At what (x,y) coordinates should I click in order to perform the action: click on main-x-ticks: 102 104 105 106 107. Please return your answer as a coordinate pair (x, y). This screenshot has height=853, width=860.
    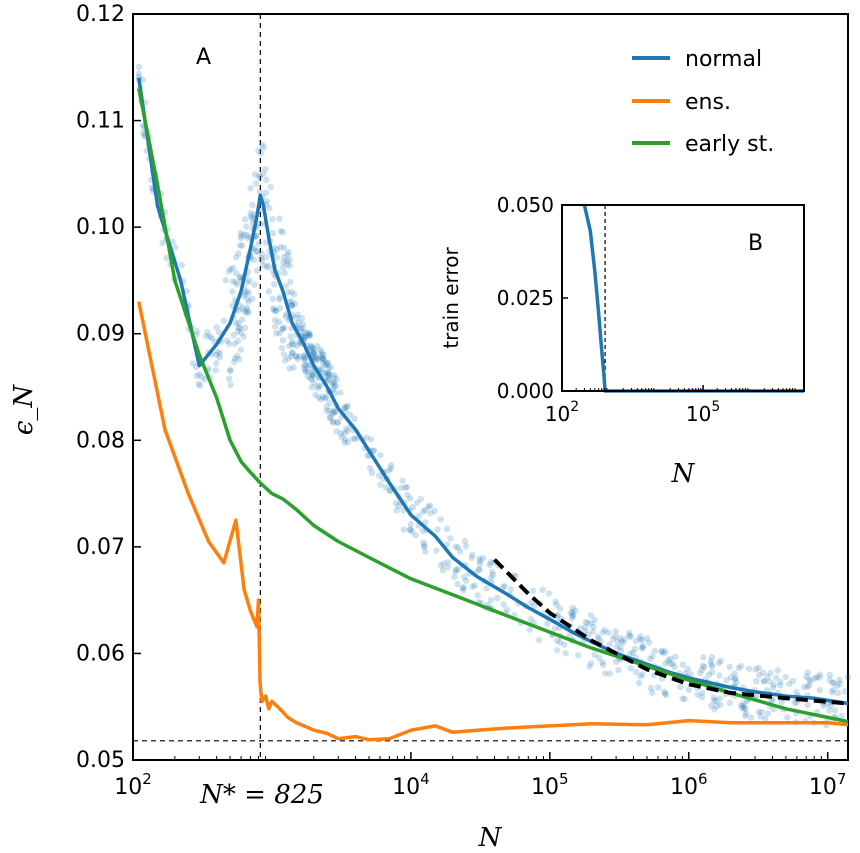
    Looking at the image, I should click on (480, 776).